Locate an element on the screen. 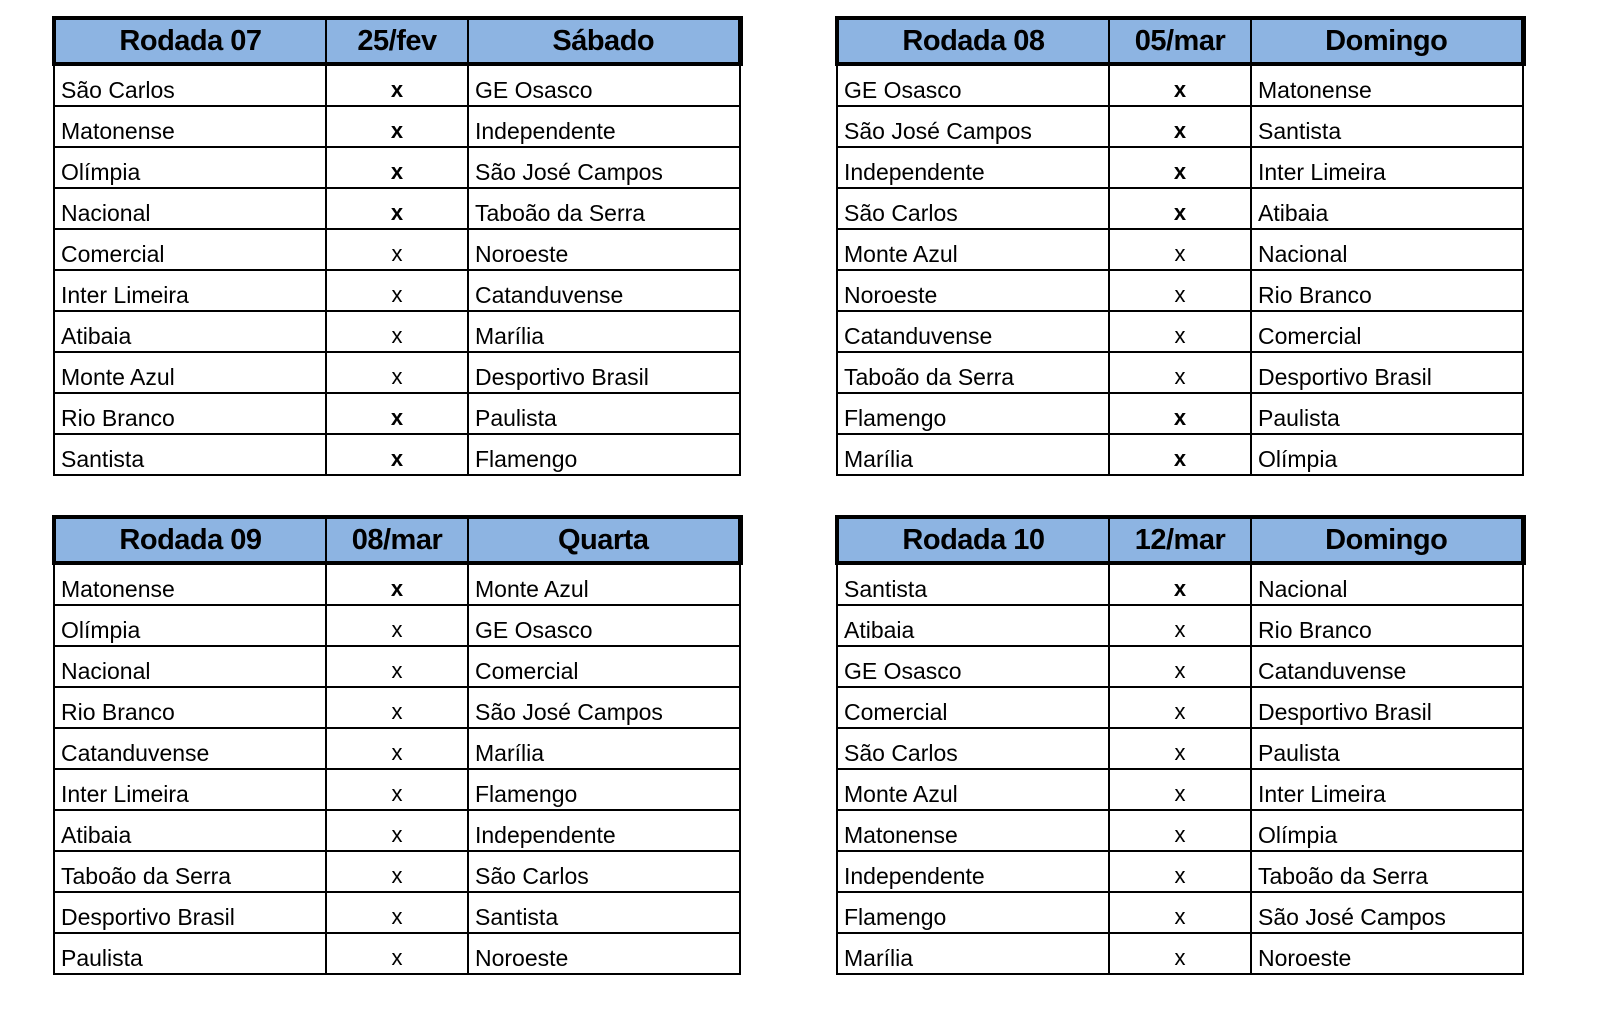  header-row: Rodada 08 05/mar Domingo is located at coordinates (1180, 41).